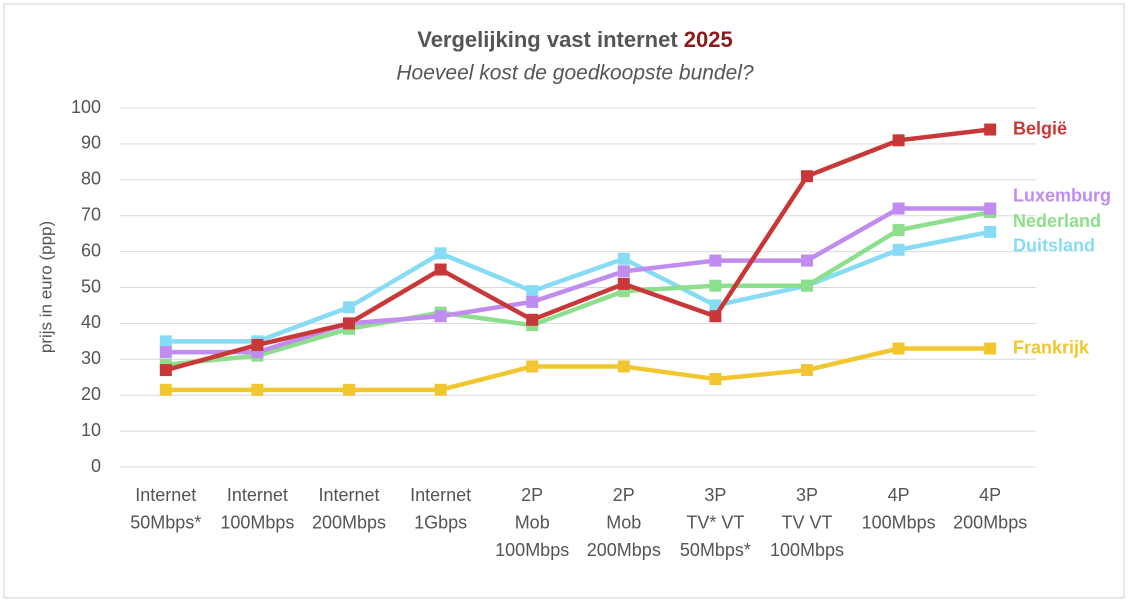 This screenshot has height=610, width=1129. Describe the element at coordinates (91, 286) in the screenshot. I see `y-tick-label: 50` at that location.